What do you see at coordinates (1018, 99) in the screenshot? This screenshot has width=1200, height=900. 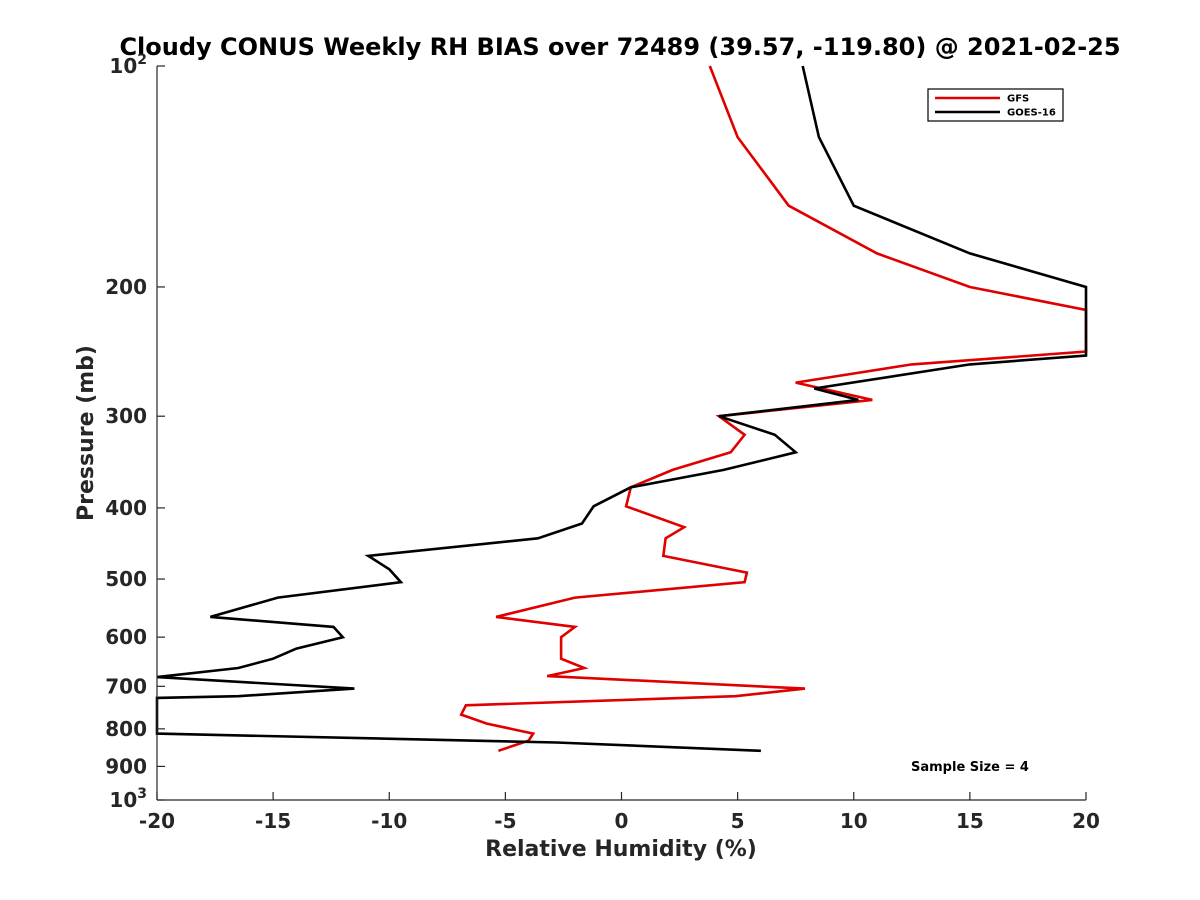 I see `legend-label-gfs: GFS` at bounding box center [1018, 99].